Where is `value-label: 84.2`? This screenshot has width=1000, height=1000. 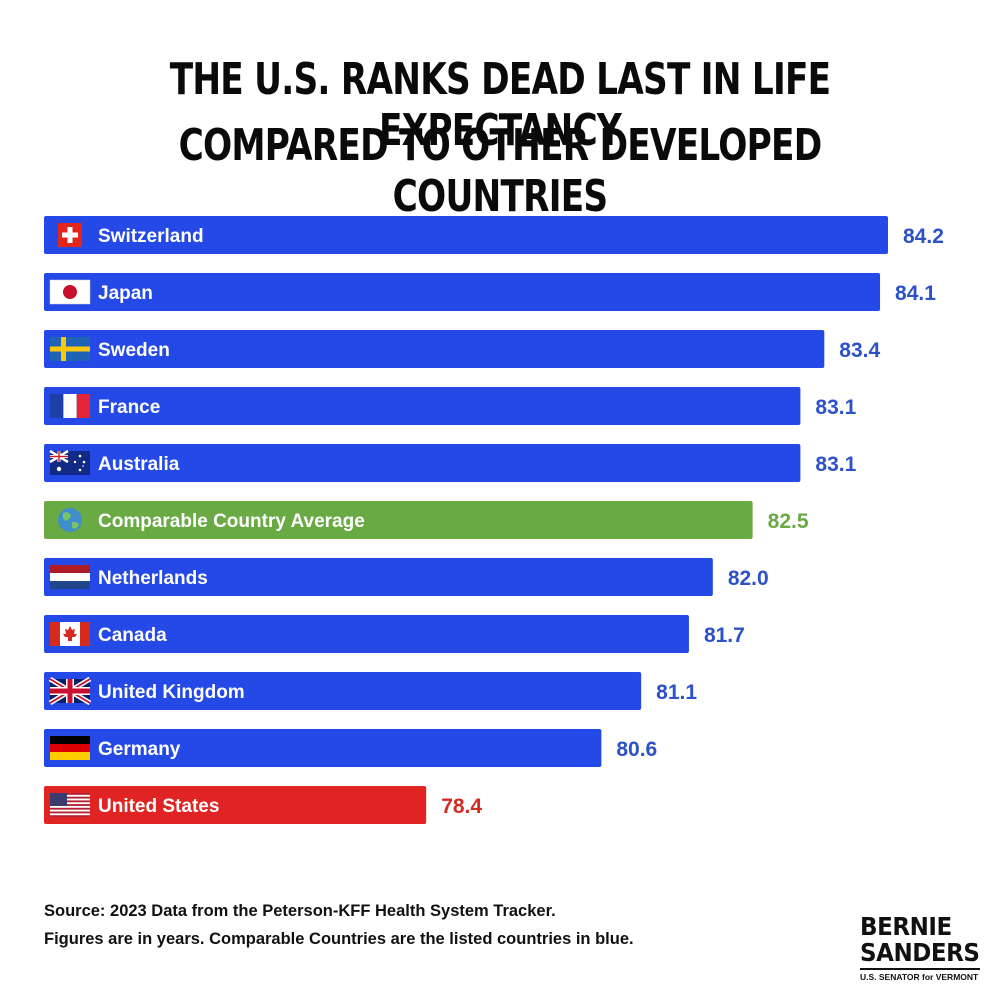
value-label: 84.2 is located at coordinates (923, 236).